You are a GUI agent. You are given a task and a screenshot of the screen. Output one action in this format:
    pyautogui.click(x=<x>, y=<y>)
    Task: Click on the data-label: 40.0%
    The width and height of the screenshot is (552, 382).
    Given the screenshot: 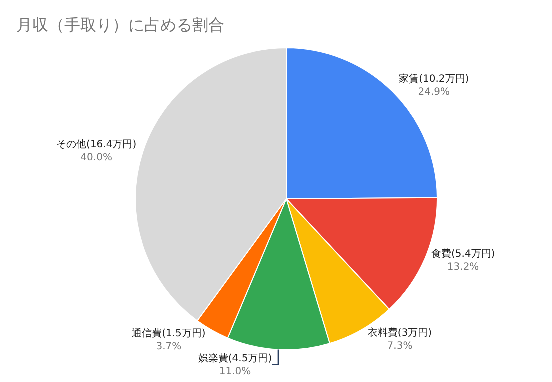 What is the action you would take?
    pyautogui.click(x=96, y=158)
    